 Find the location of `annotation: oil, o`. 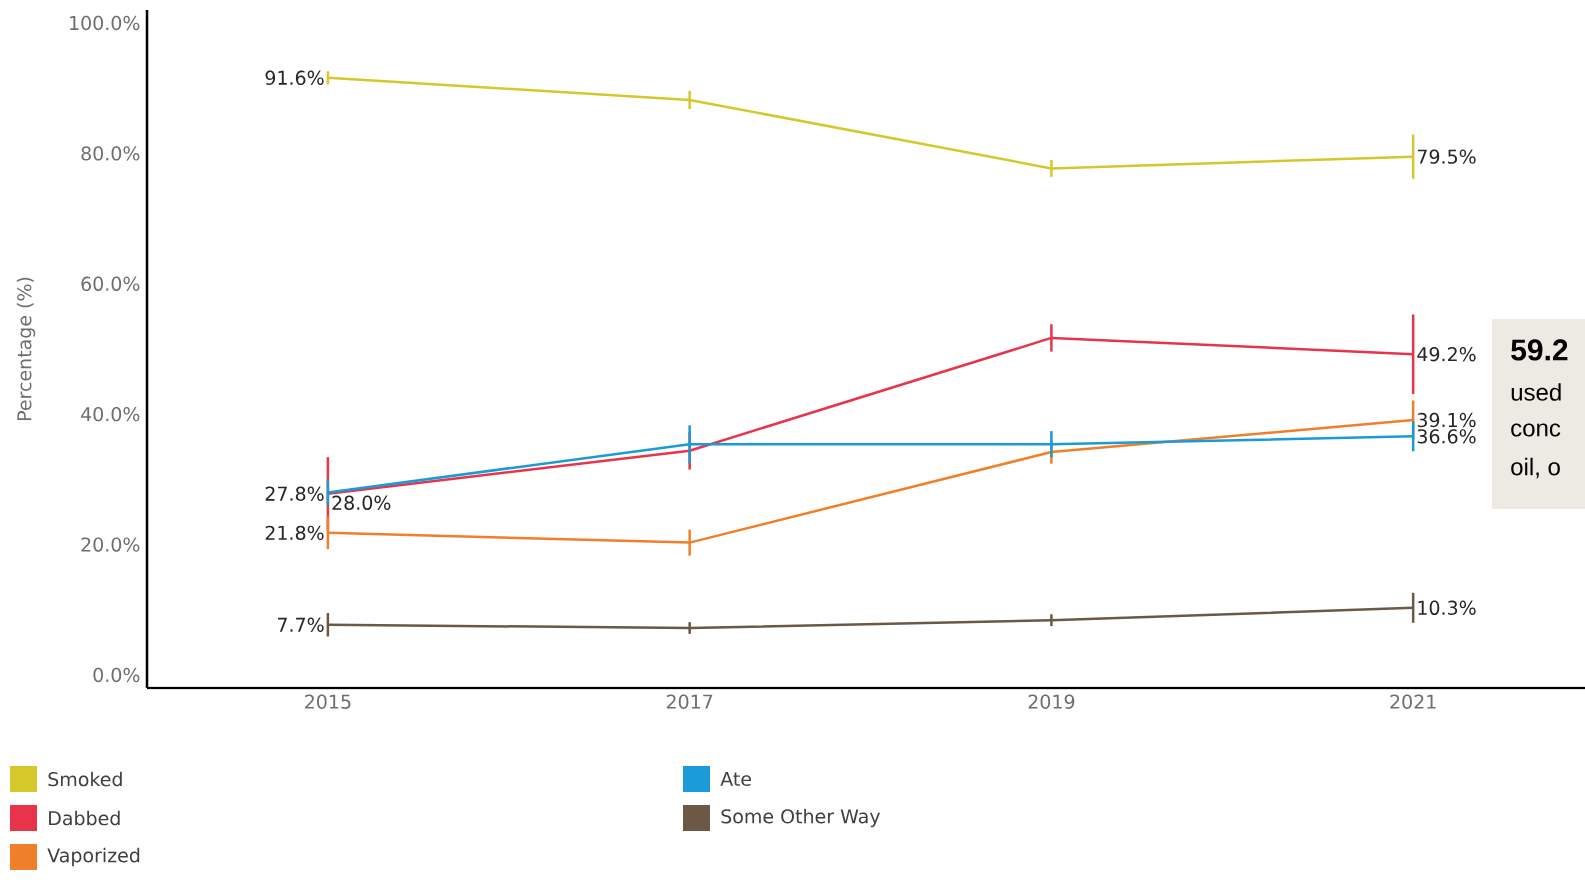

annotation: oil, o is located at coordinates (1535, 468).